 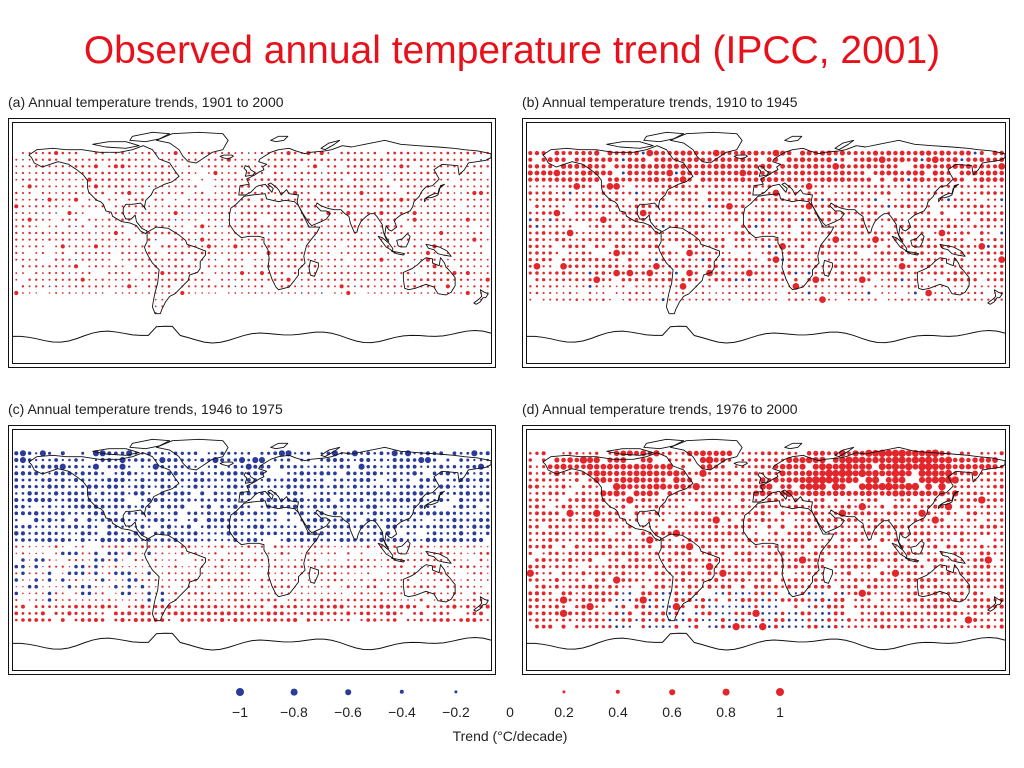 I want to click on coastline-indonesiaC, so click(x=398, y=560).